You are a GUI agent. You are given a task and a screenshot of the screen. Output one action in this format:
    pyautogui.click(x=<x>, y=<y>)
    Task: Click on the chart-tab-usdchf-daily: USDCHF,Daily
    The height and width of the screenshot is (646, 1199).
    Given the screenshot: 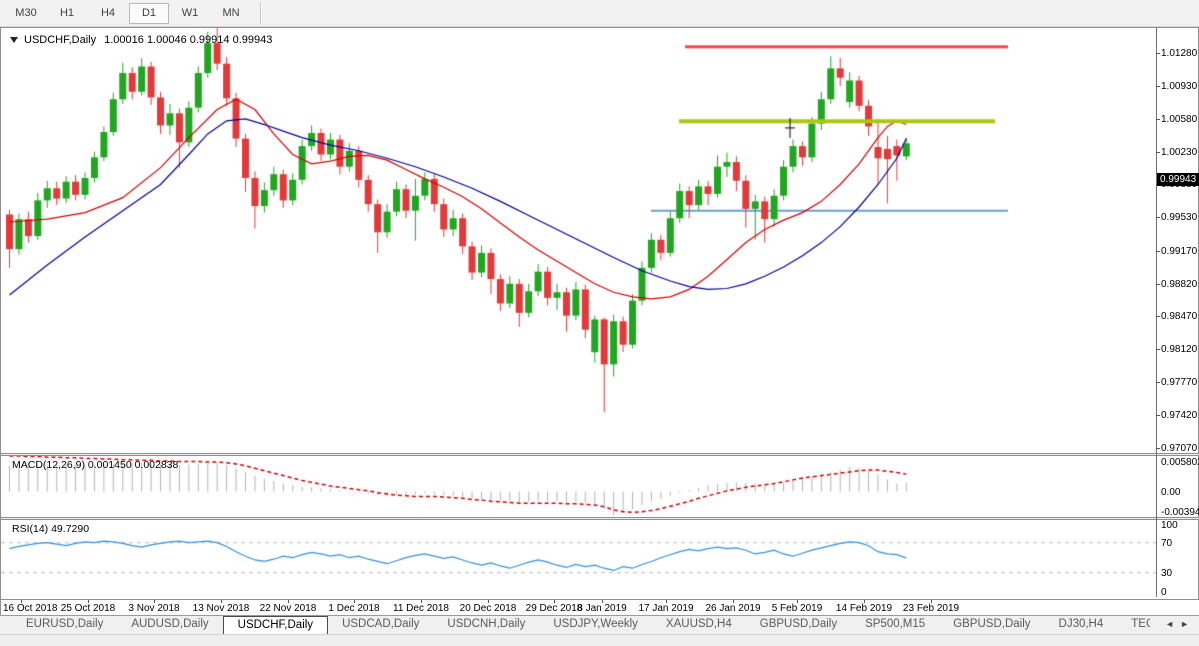 What is the action you would take?
    pyautogui.click(x=275, y=625)
    